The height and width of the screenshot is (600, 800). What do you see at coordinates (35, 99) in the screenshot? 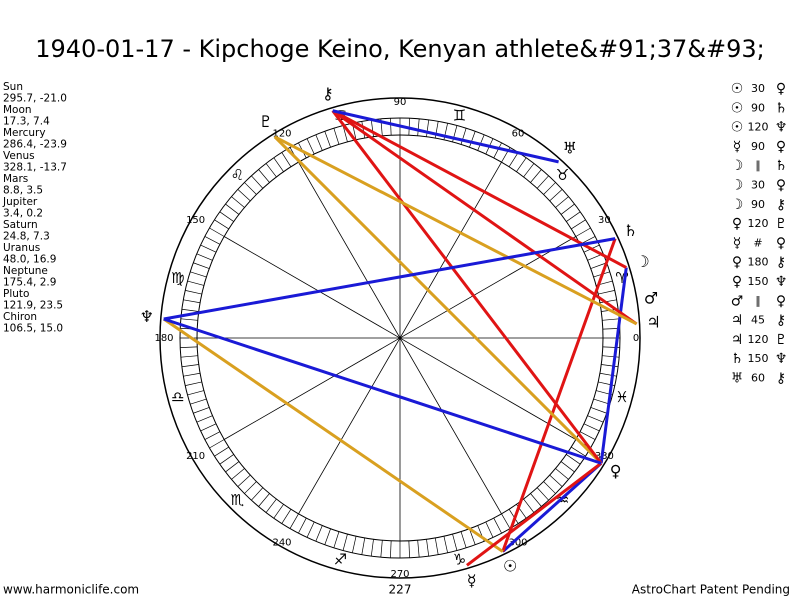
I see `planet-position: 295.7, -21.0` at bounding box center [35, 99].